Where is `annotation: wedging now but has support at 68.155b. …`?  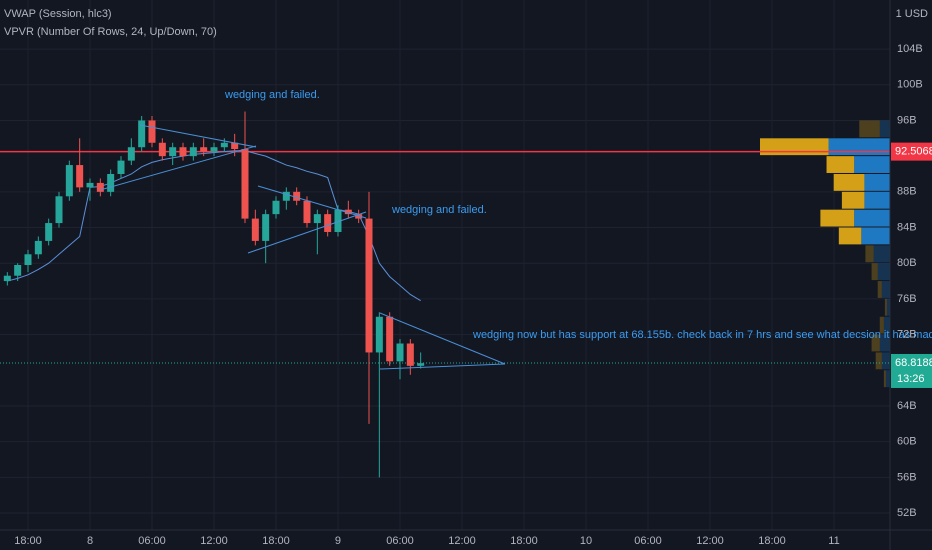
annotation: wedging now but has support at 68.155b. … is located at coordinates (702, 335).